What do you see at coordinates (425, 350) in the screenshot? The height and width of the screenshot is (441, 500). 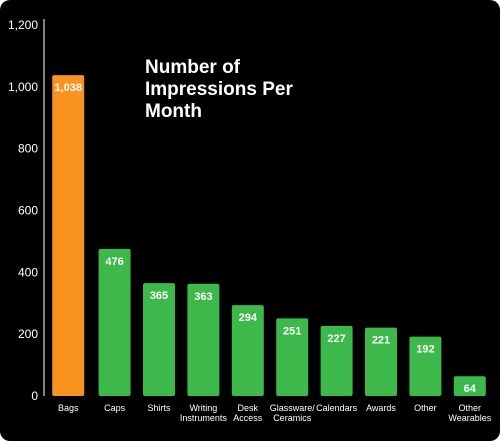 I see `bar-value-label: 192` at bounding box center [425, 350].